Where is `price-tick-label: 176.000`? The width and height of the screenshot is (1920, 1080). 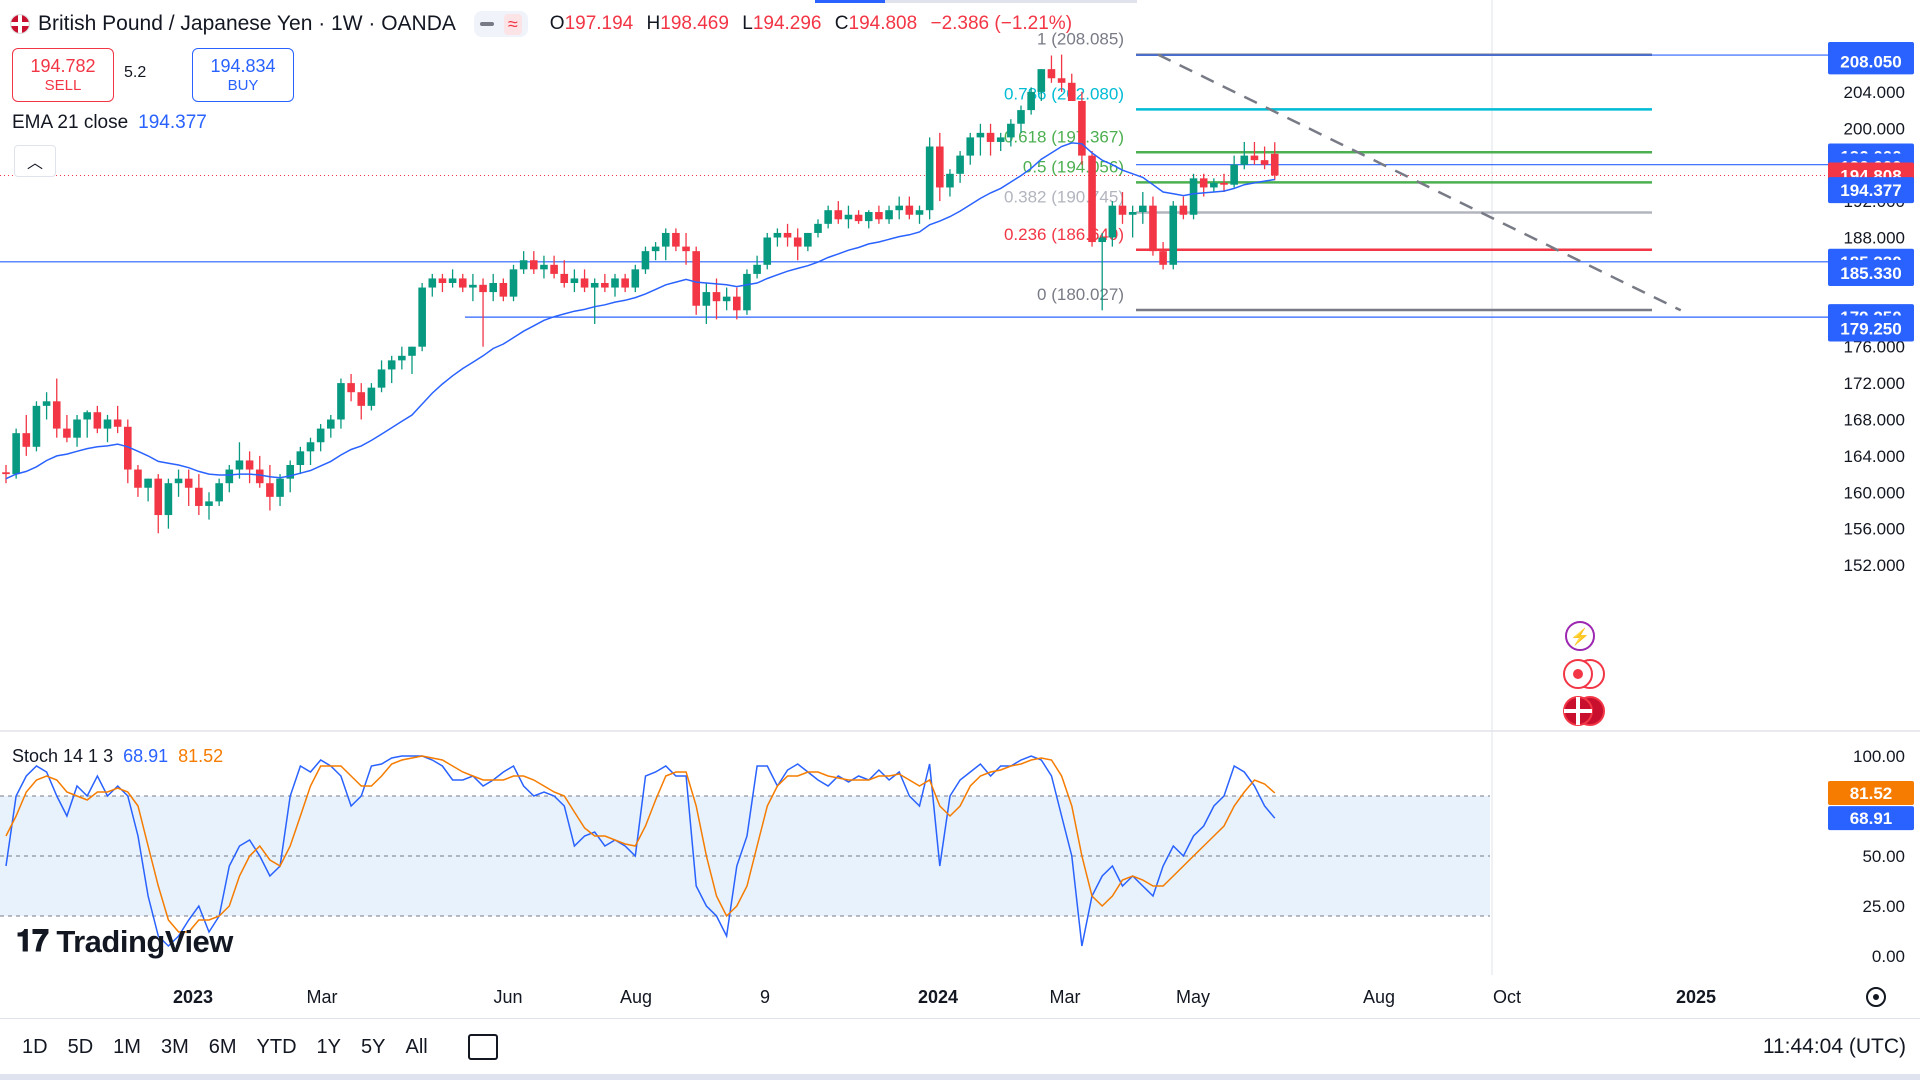
price-tick-label: 176.000 is located at coordinates (1874, 347).